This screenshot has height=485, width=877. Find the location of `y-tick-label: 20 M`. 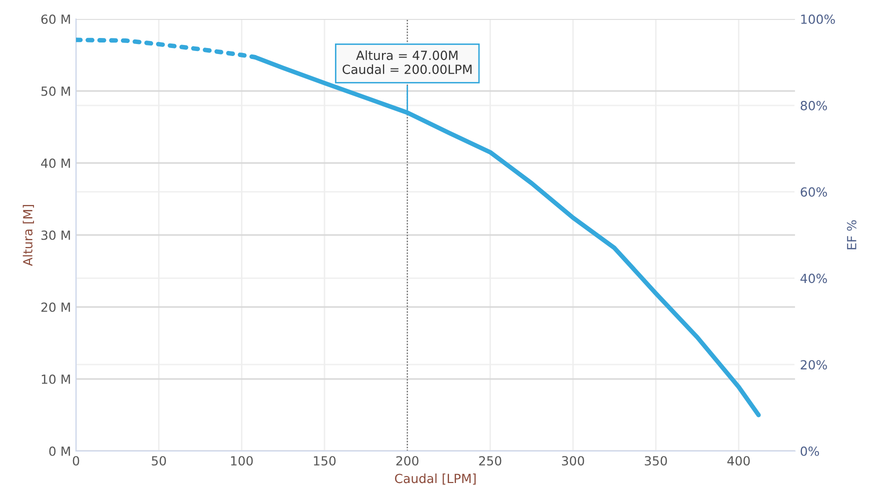

y-tick-label: 20 M is located at coordinates (55, 307).